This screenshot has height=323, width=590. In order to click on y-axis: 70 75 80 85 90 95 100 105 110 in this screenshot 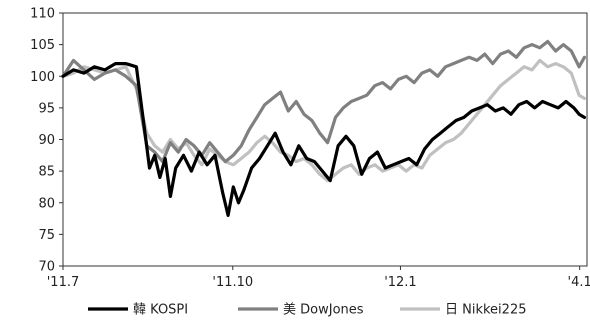, I will do `click(46, 141)`.